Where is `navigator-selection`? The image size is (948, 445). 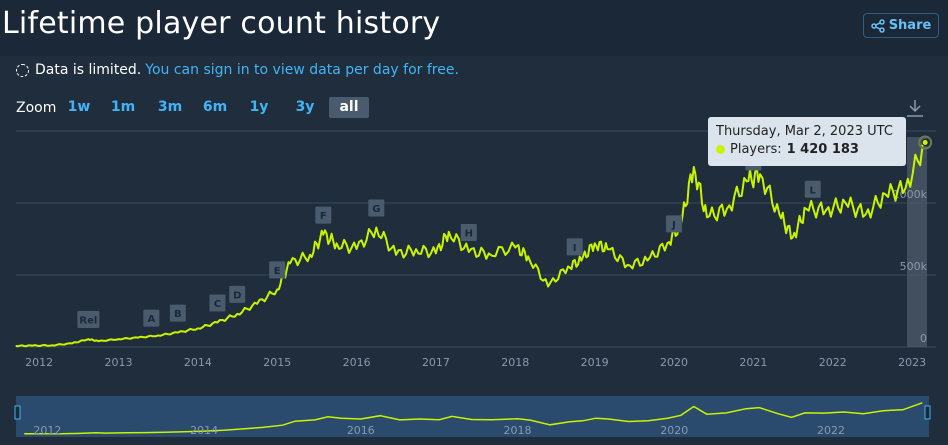
navigator-selection is located at coordinates (472, 416).